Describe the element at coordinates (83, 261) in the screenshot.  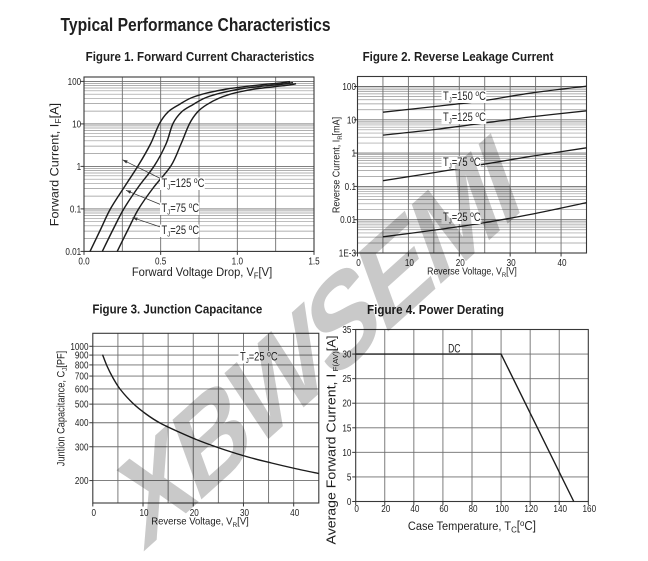
I see `svg-text: 0.0` at that location.